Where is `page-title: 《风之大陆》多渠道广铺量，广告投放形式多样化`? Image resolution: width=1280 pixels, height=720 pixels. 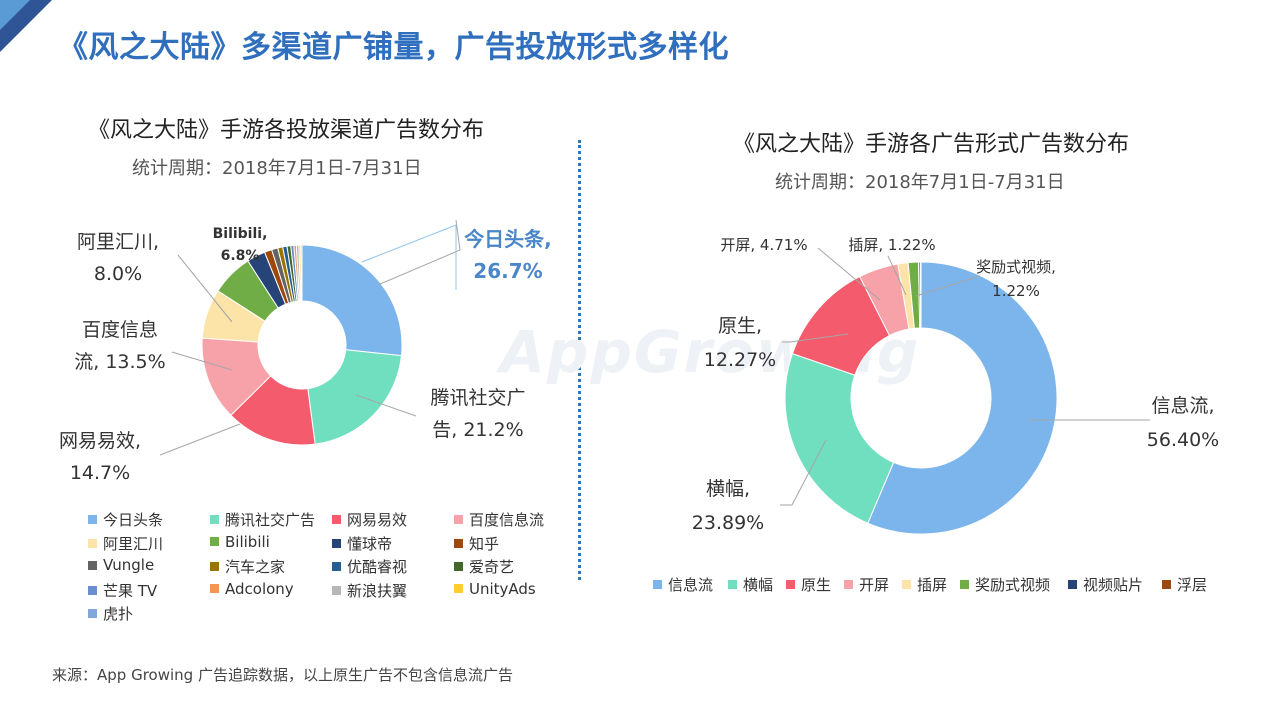 page-title: 《风之大陆》多渠道广铺量，广告投放形式多样化 is located at coordinates (393, 47).